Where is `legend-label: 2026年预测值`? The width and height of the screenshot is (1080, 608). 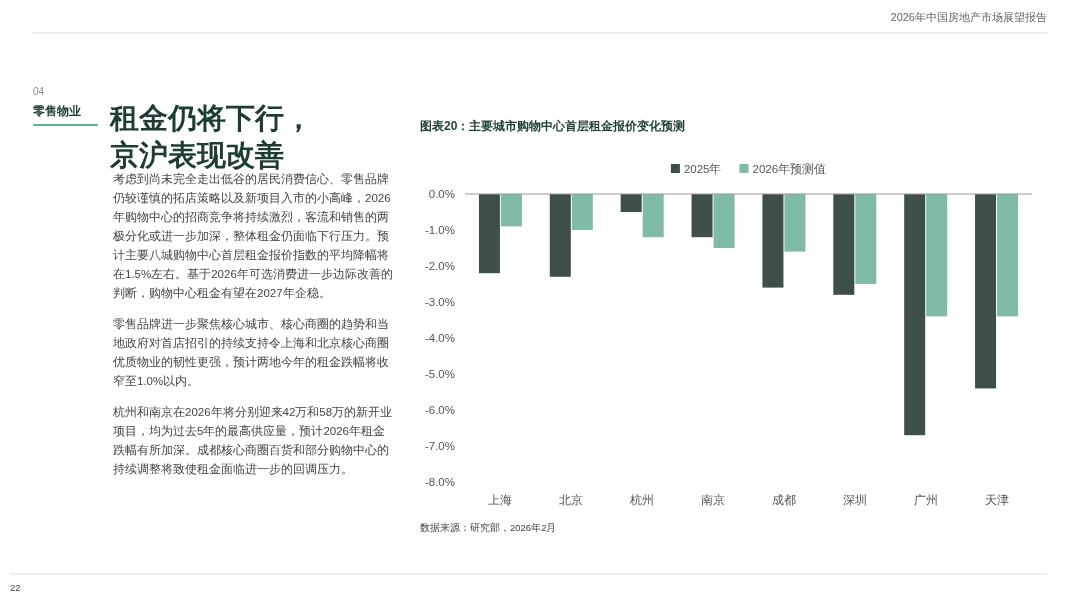 legend-label: 2026年预测值 is located at coordinates (789, 169).